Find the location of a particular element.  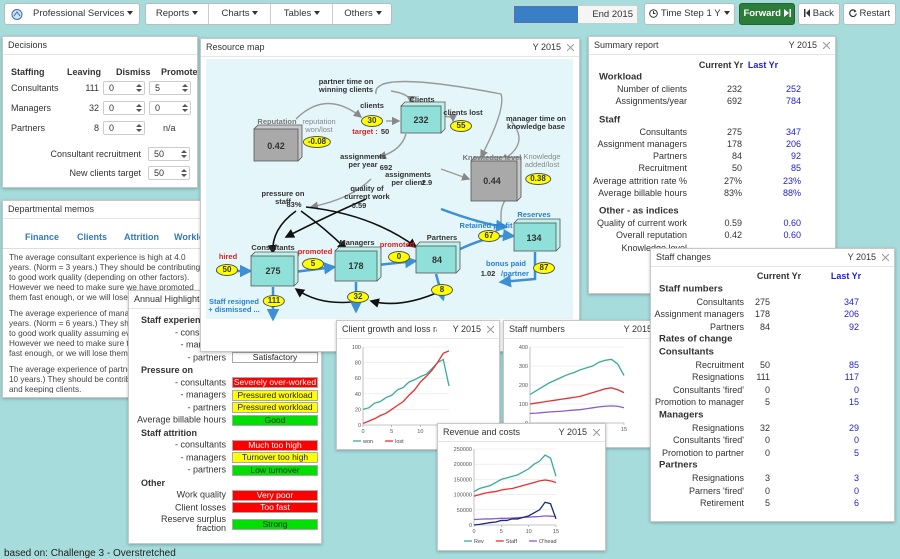

value-bubble: 55 is located at coordinates (461, 126).